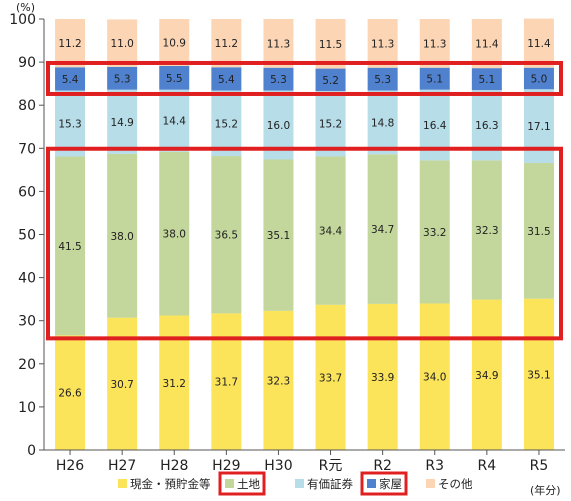 The height and width of the screenshot is (501, 571). What do you see at coordinates (69, 247) in the screenshot?
I see `data-label: 41.5` at bounding box center [69, 247].